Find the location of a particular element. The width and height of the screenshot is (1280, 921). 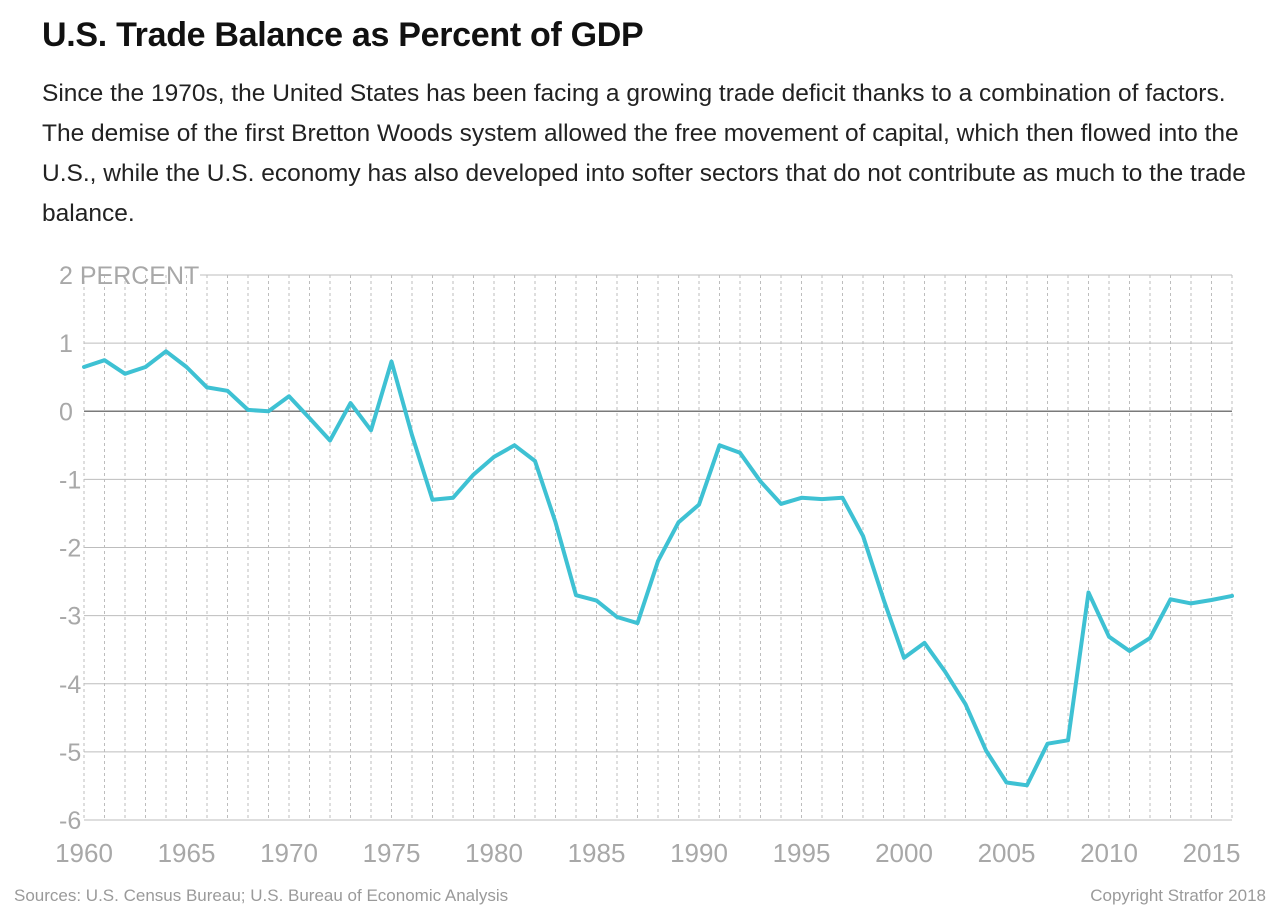

x-tick-label: 2000 is located at coordinates (904, 853).